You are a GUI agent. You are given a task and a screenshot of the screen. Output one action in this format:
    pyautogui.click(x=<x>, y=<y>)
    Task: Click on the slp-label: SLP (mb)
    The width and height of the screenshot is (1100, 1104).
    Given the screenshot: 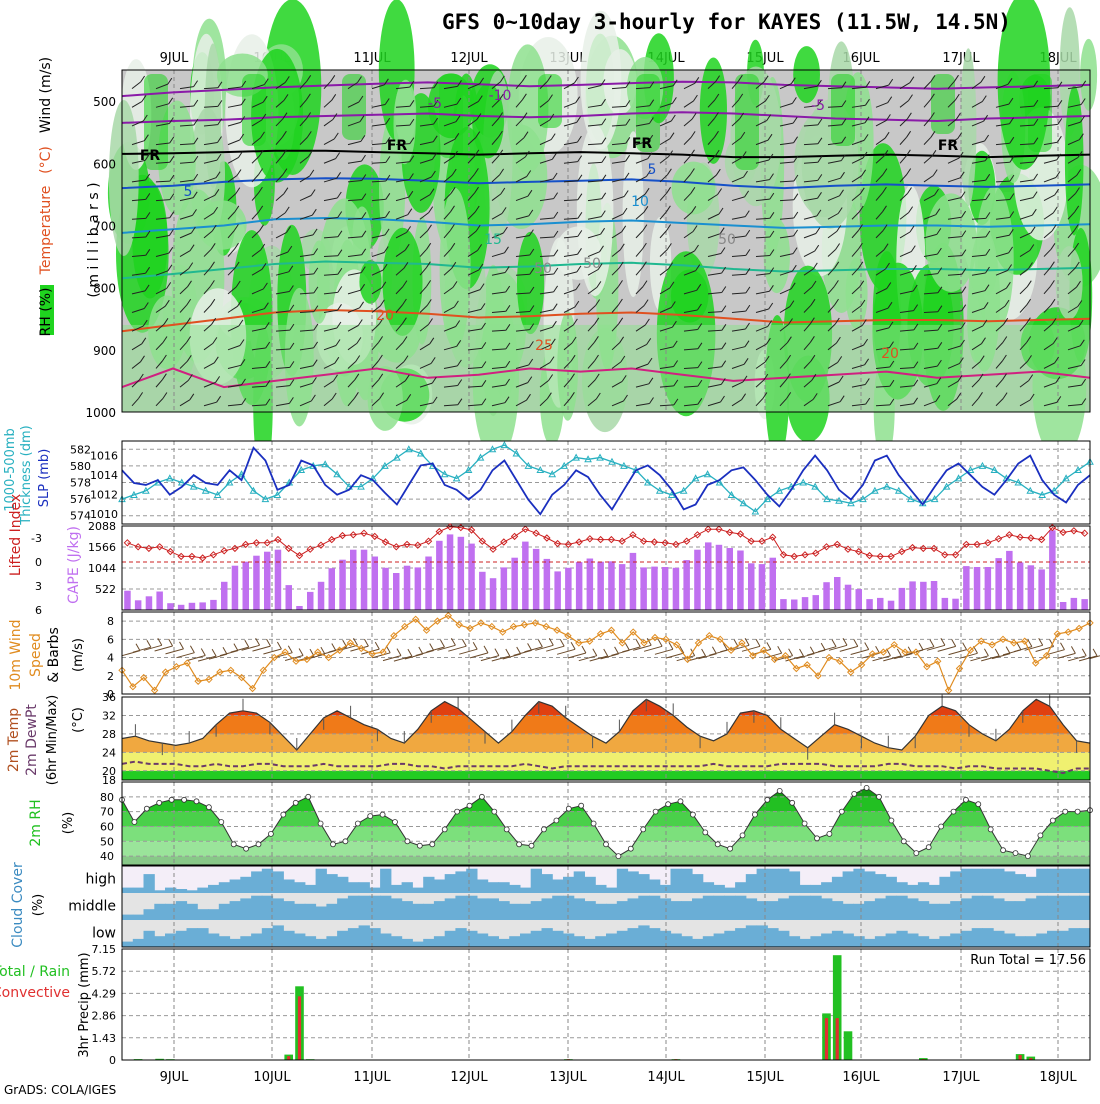 What is the action you would take?
    pyautogui.click(x=44, y=478)
    